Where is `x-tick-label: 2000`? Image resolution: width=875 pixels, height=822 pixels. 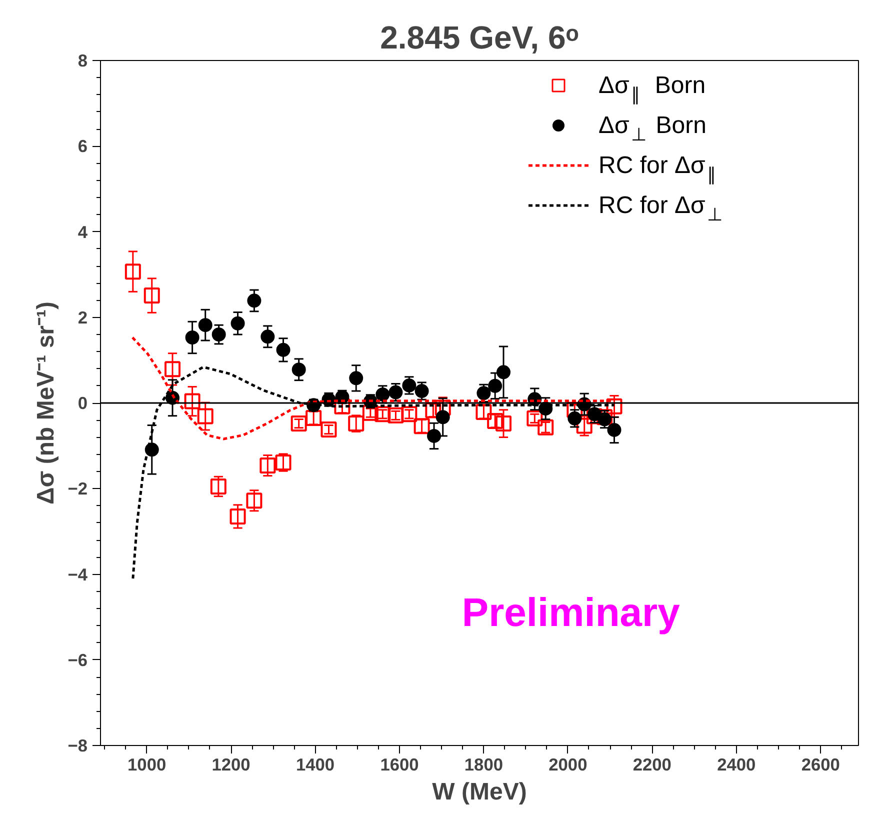 x-tick-label: 2000 is located at coordinates (568, 764).